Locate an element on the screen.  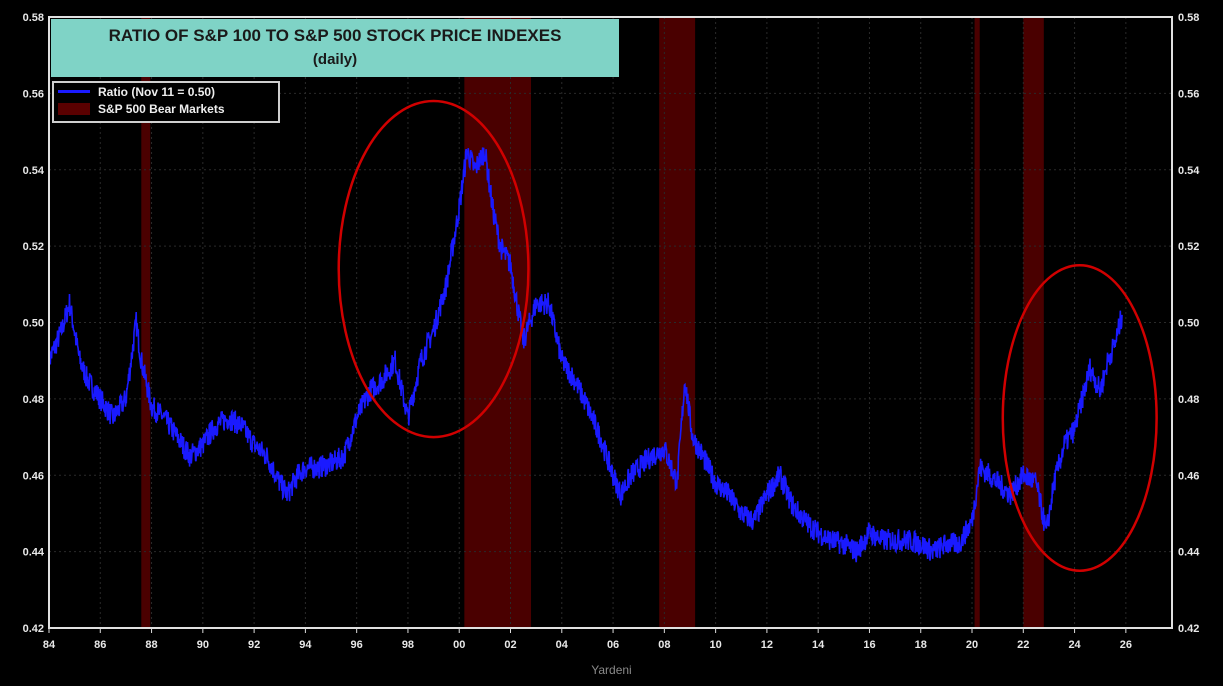
legend-swatch-ratio is located at coordinates (74, 91).